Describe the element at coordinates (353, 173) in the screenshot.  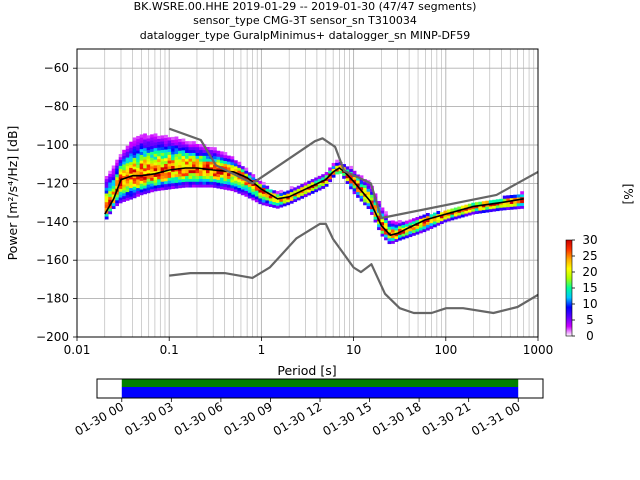
I see `high-noise-model-curve` at that location.